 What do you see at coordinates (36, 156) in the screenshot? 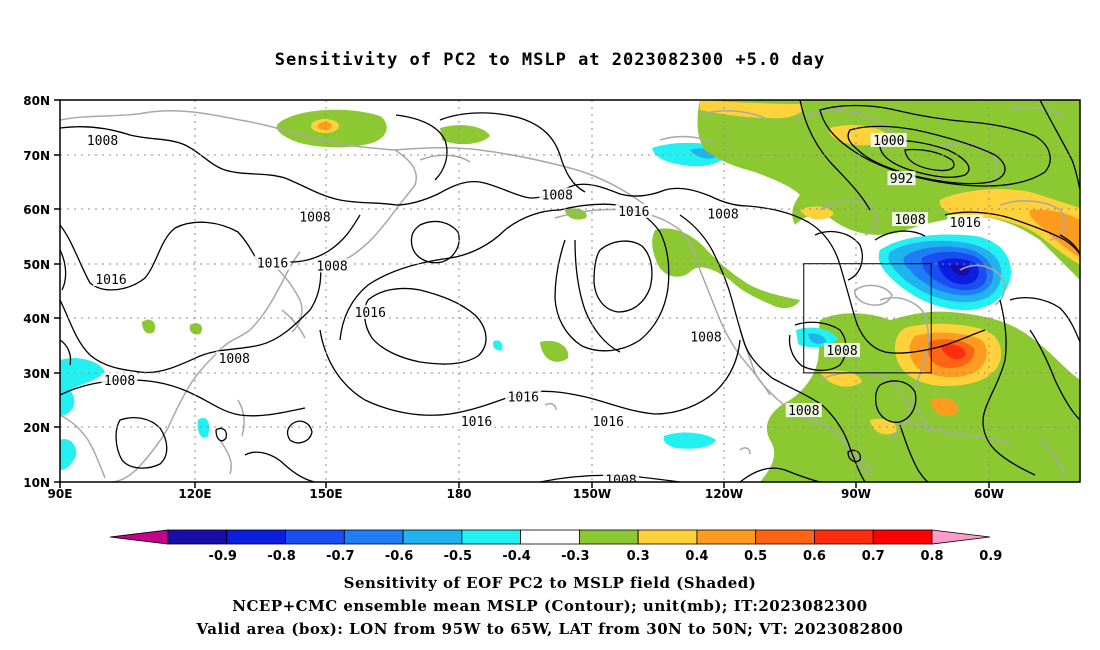
I see `lat-label: 70N` at bounding box center [36, 156].